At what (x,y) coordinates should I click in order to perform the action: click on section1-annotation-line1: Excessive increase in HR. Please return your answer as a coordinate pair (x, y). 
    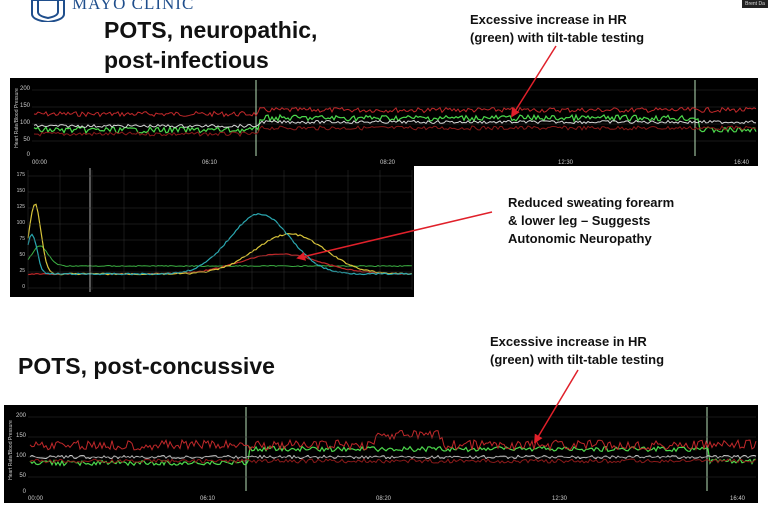
    Looking at the image, I should click on (548, 19).